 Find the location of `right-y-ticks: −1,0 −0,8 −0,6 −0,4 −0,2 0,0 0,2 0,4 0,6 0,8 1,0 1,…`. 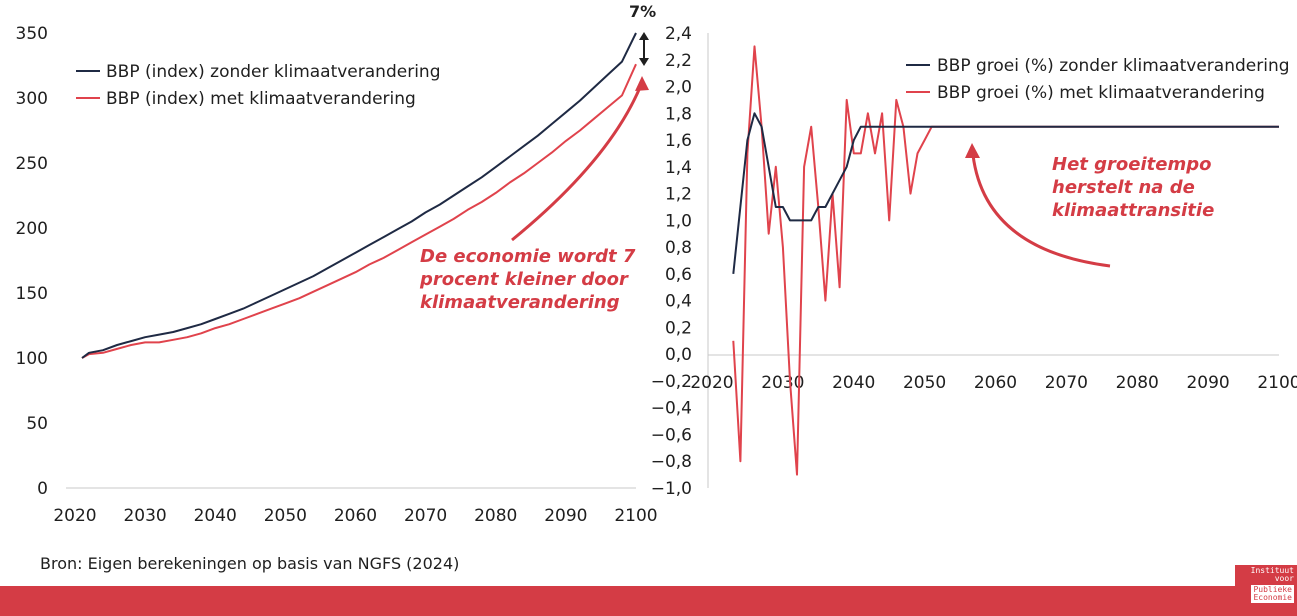

right-y-ticks: −1,0 −0,8 −0,6 −0,4 −0,2 0,0 0,2 0,4 0,6 0,8 1,0 1,… is located at coordinates (671, 261).